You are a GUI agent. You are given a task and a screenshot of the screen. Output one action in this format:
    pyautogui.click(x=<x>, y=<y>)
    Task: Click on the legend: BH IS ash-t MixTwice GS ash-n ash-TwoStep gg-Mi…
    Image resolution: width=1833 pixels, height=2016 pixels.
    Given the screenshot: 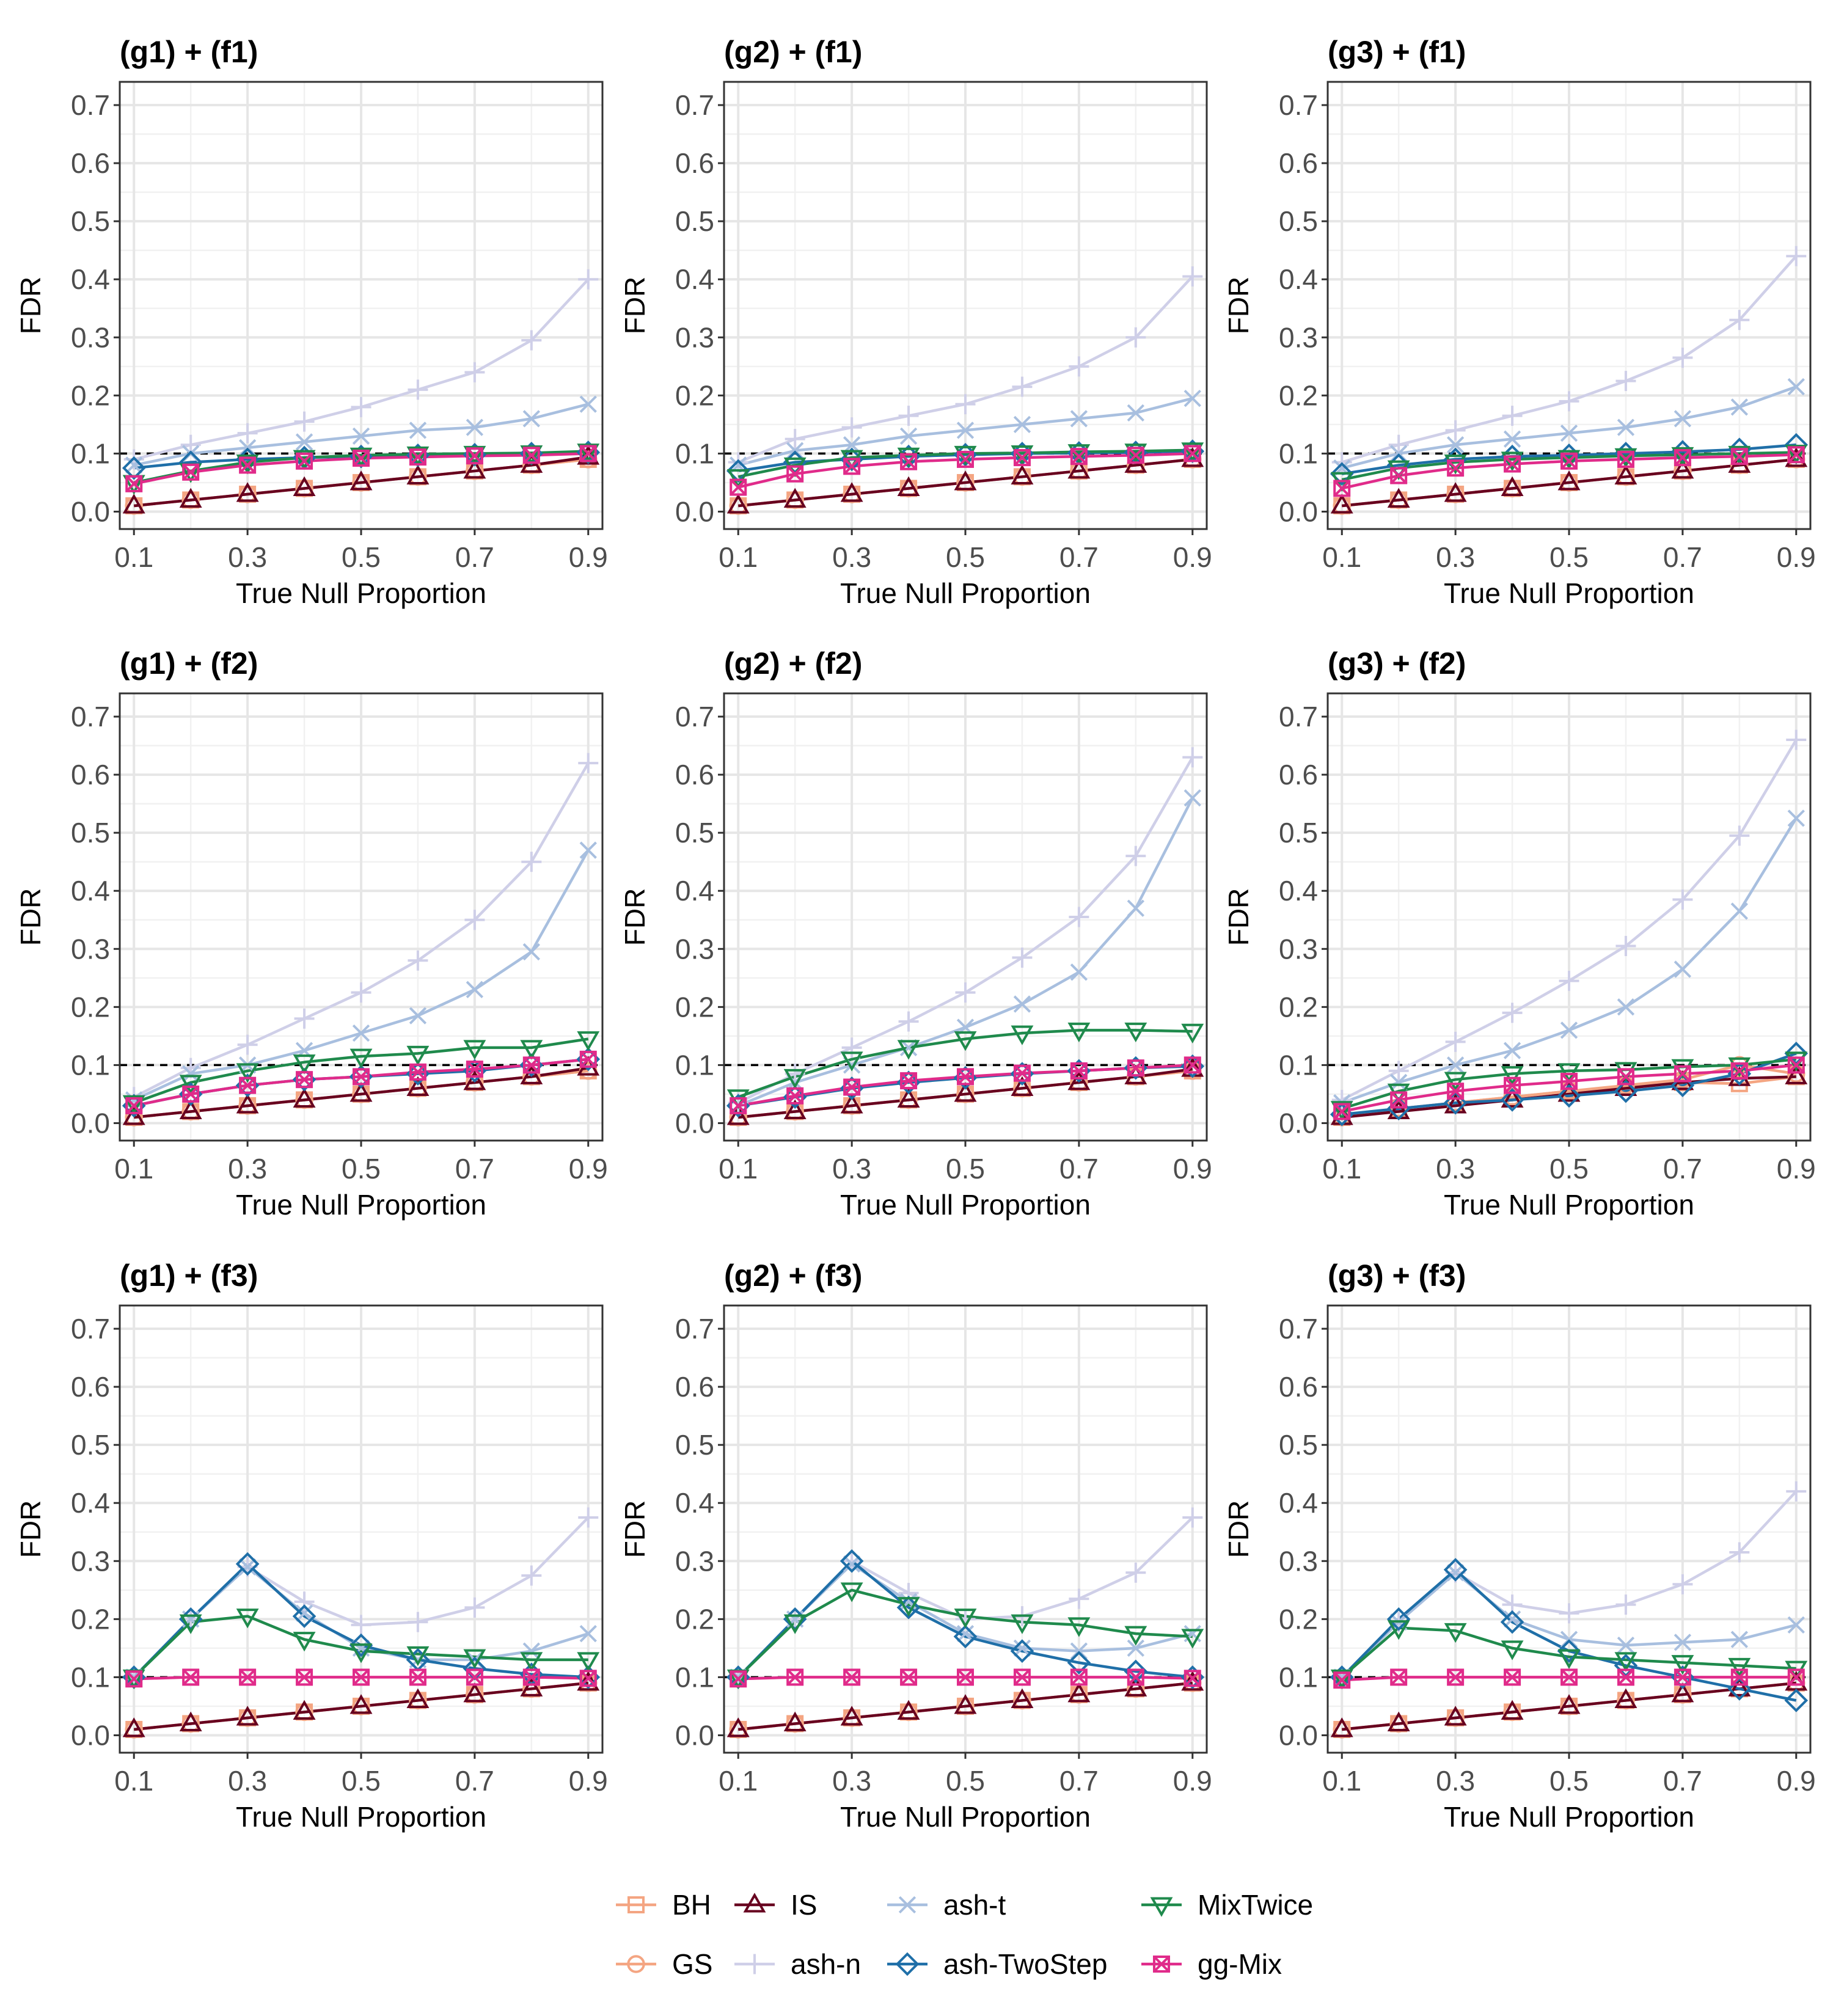 What is the action you would take?
    pyautogui.click(x=964, y=1935)
    